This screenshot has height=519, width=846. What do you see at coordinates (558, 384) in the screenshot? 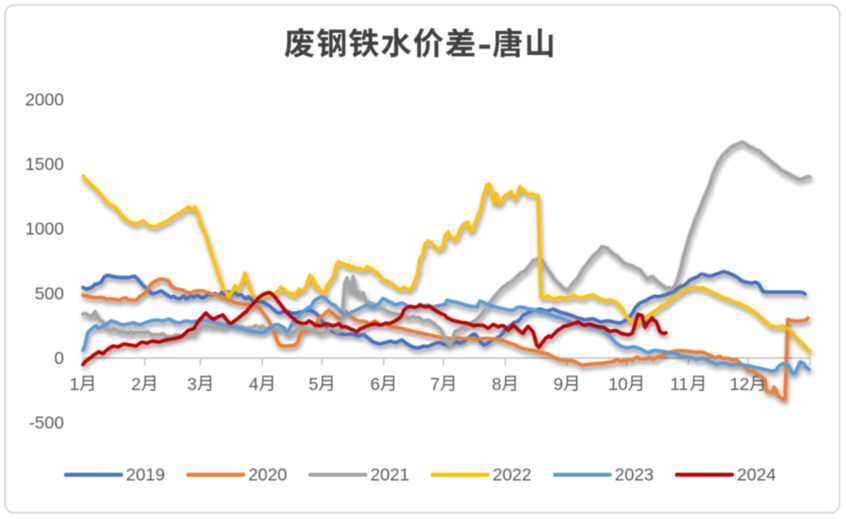
I see `svg-text: 9` at bounding box center [558, 384].